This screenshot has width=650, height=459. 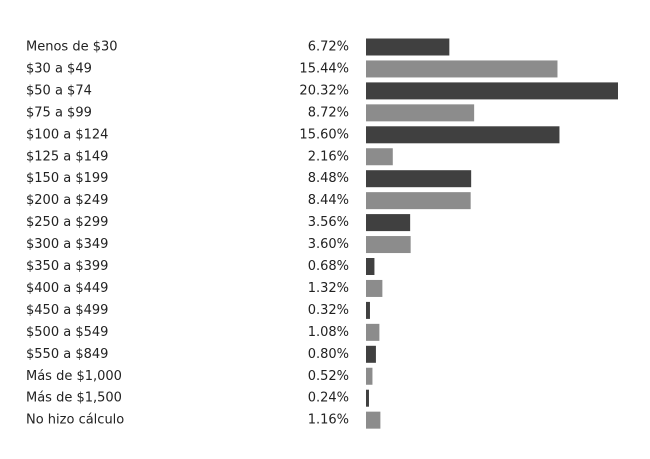 I want to click on category-label: $150 a $199, so click(x=67, y=178).